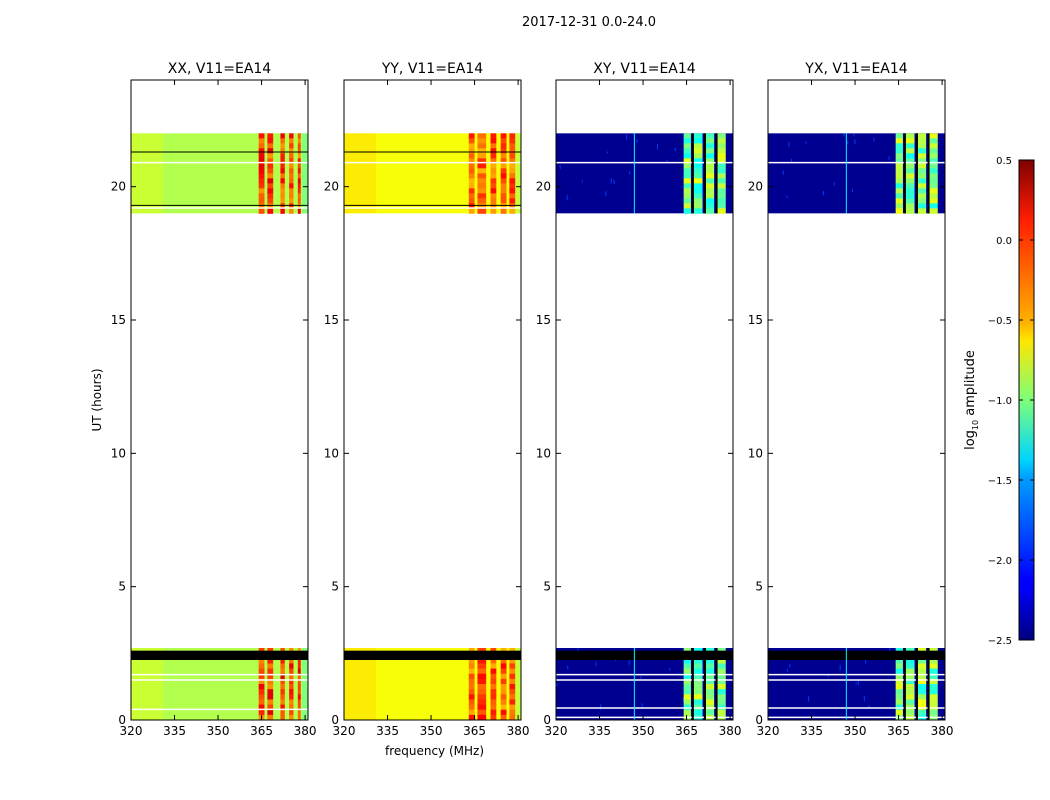 This screenshot has height=800, width=1050. Describe the element at coordinates (1004, 161) in the screenshot. I see `colorbar-tick-label: 0.5` at that location.